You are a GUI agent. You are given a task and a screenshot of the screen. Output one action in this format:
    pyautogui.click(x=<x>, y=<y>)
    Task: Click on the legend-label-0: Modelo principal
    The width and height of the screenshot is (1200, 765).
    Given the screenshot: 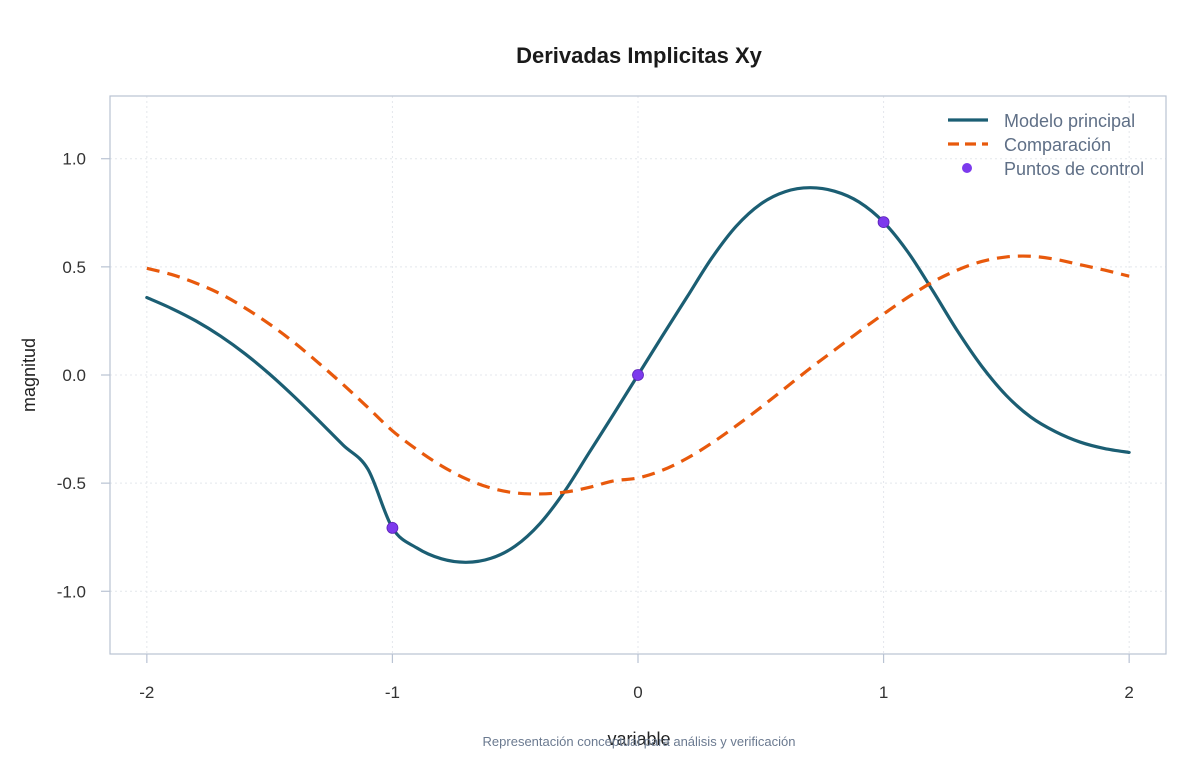 What is the action you would take?
    pyautogui.click(x=1069, y=121)
    